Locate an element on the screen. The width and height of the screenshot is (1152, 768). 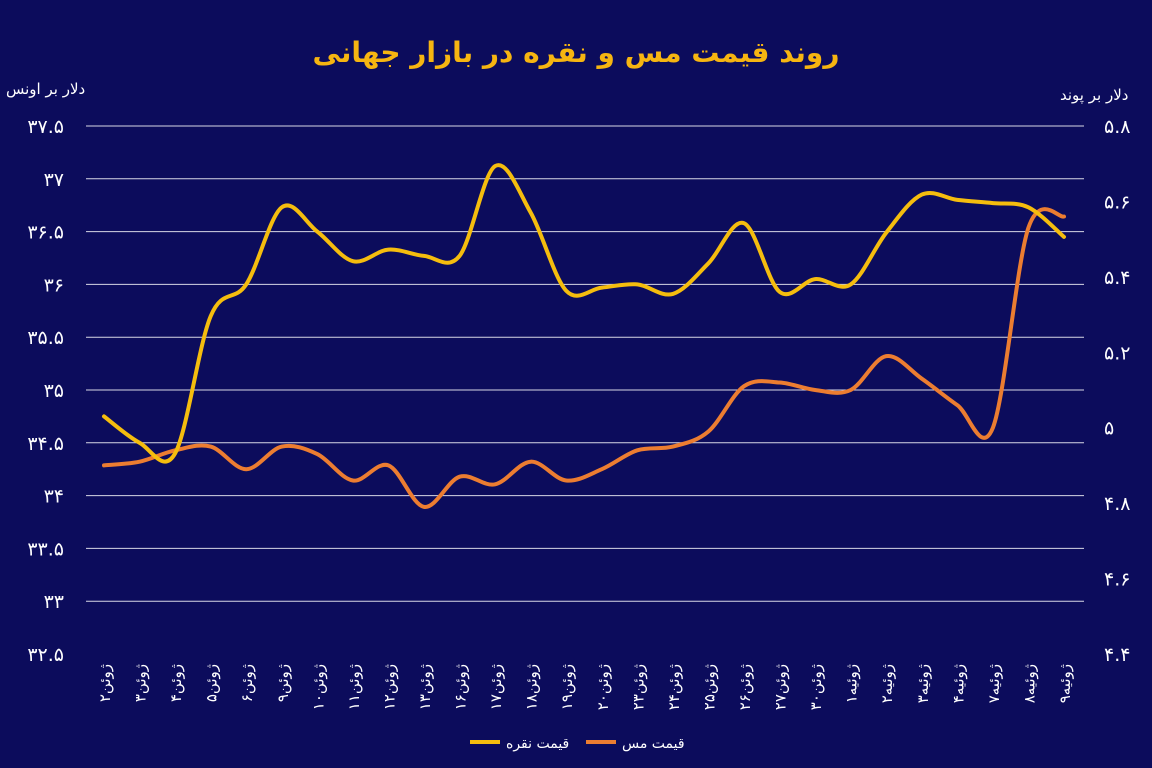
legend-copper-label: قیمت مس is located at coordinates (653, 744).